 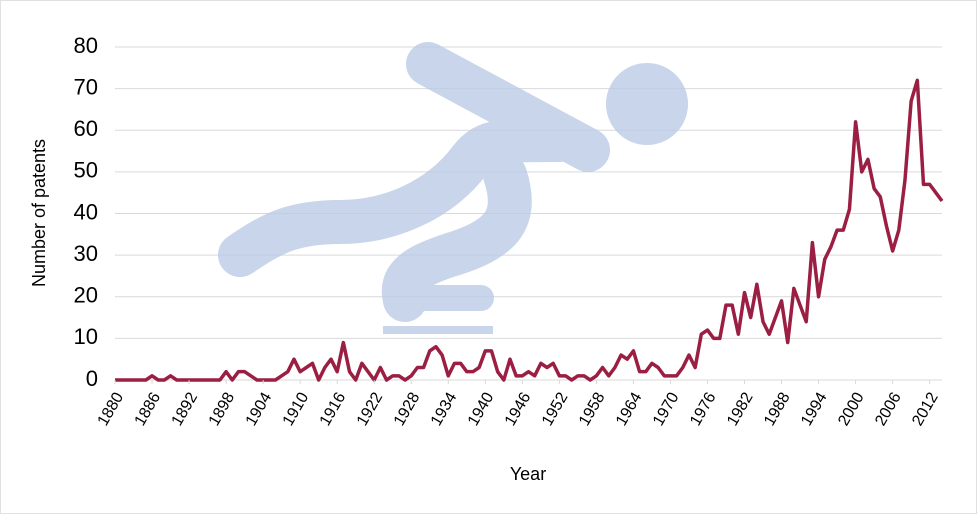 What do you see at coordinates (86, 336) in the screenshot?
I see `y-tick-label: 10` at bounding box center [86, 336].